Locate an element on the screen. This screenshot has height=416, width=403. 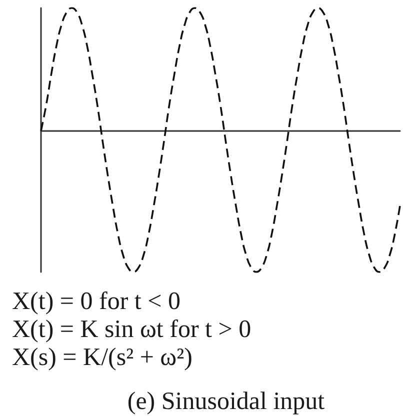
text: X(s) = K/(s² + ω²) is located at coordinates (102, 358).